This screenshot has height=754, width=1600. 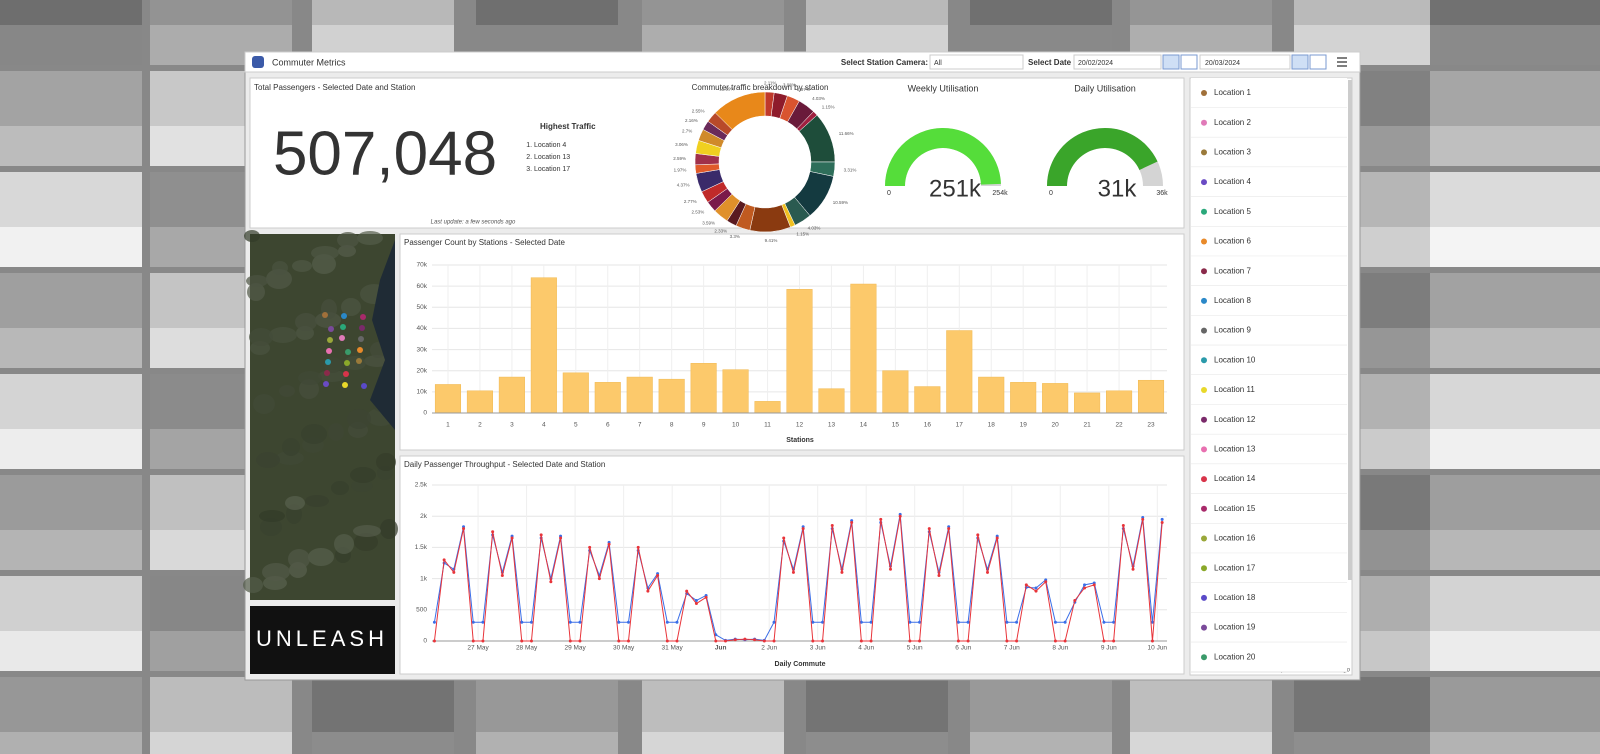 What do you see at coordinates (1235, 419) in the screenshot?
I see `location-label: Location 12` at bounding box center [1235, 419].